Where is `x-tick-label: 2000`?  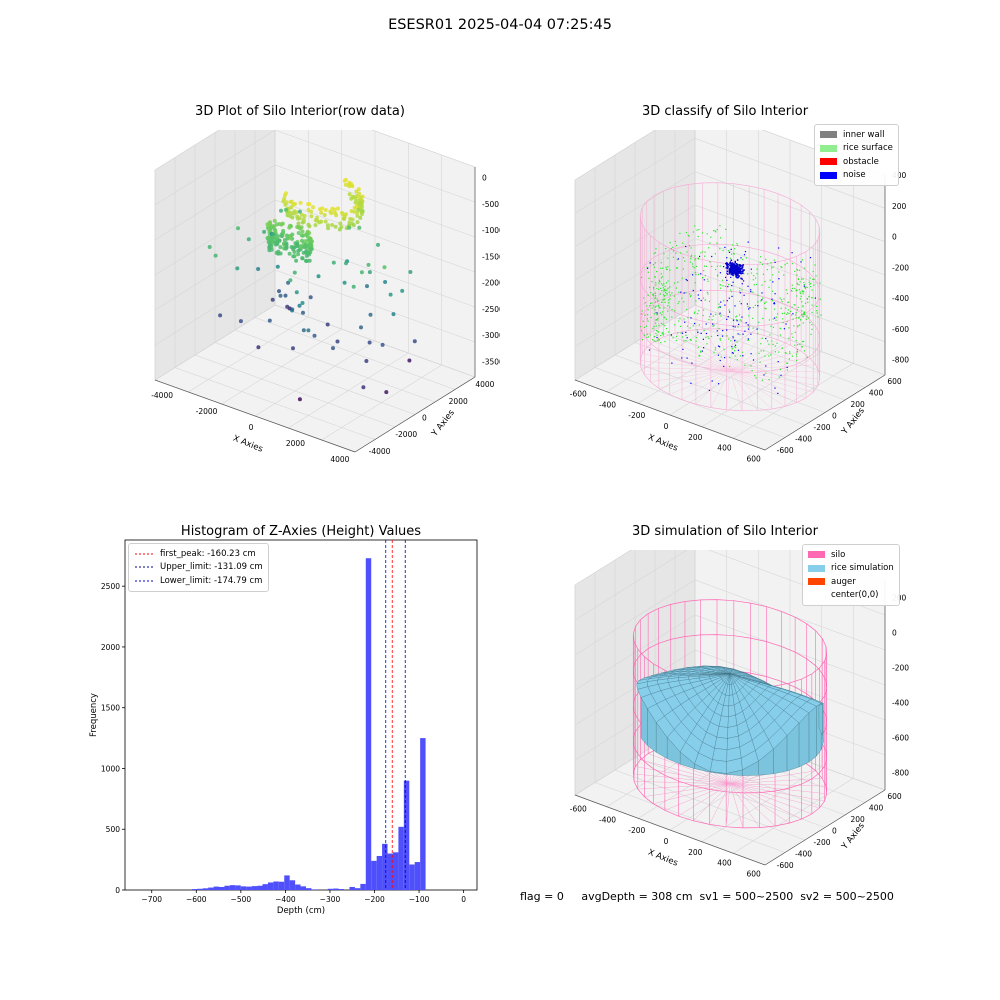
x-tick-label: 2000 is located at coordinates (295, 443).